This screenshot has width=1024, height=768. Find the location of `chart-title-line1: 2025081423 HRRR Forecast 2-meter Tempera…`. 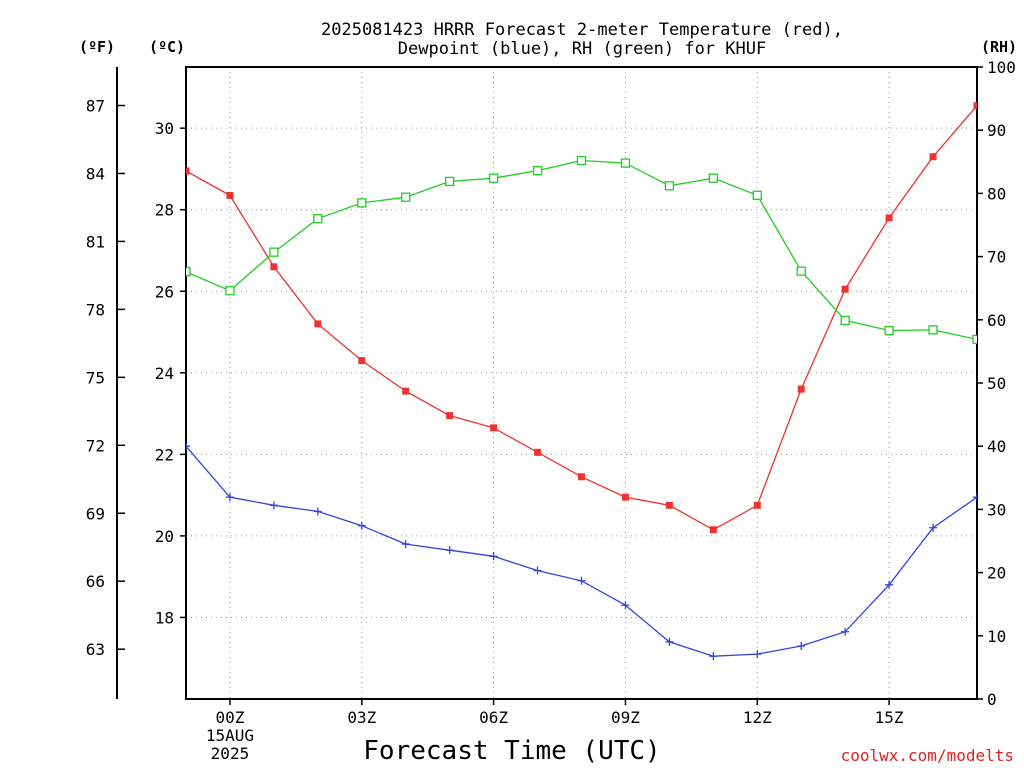

chart-title-line1: 2025081423 HRRR Forecast 2-meter Tempera… is located at coordinates (582, 30).